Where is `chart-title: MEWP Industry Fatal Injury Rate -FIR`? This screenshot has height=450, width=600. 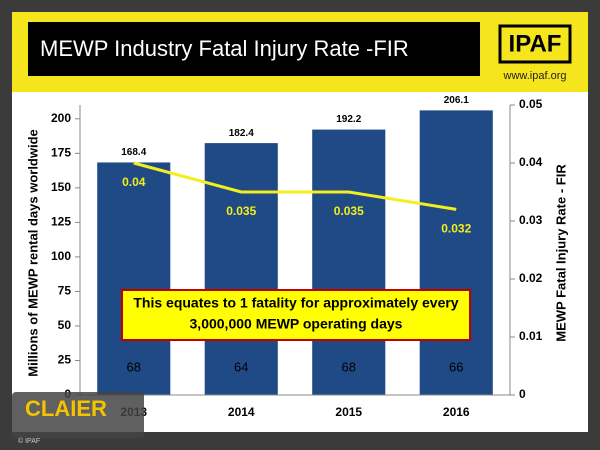
chart-title: MEWP Industry Fatal Injury Rate -FIR is located at coordinates (224, 48).